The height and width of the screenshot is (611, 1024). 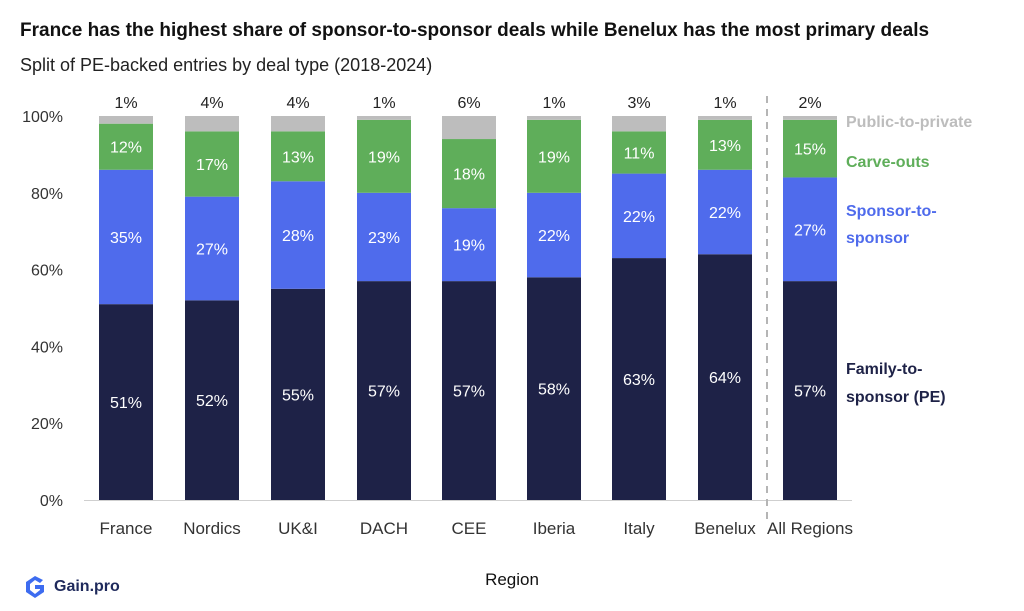 I want to click on brand-name: Gain.pro, so click(x=87, y=586).